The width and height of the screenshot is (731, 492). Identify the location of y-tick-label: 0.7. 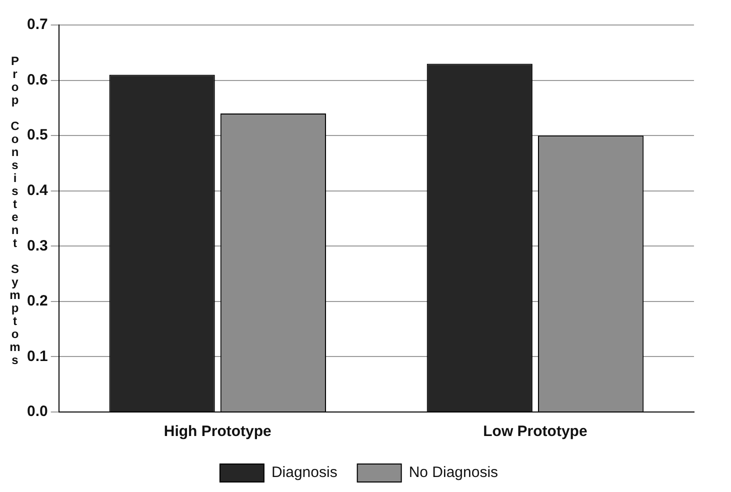
(37, 25).